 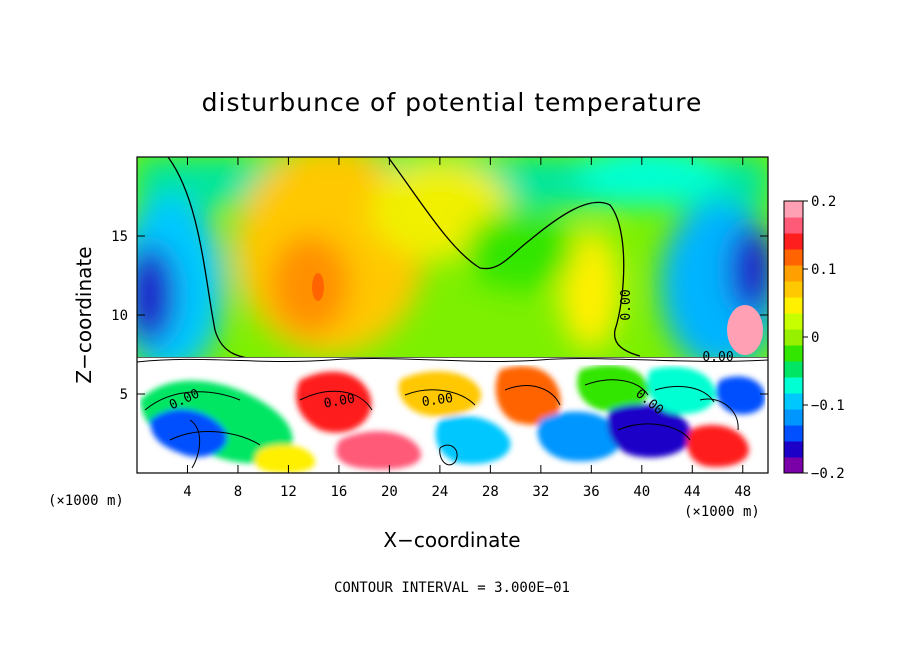 I want to click on colorbar: 0.2 0.1 0 −0.1 −0.2, so click(x=814, y=338).